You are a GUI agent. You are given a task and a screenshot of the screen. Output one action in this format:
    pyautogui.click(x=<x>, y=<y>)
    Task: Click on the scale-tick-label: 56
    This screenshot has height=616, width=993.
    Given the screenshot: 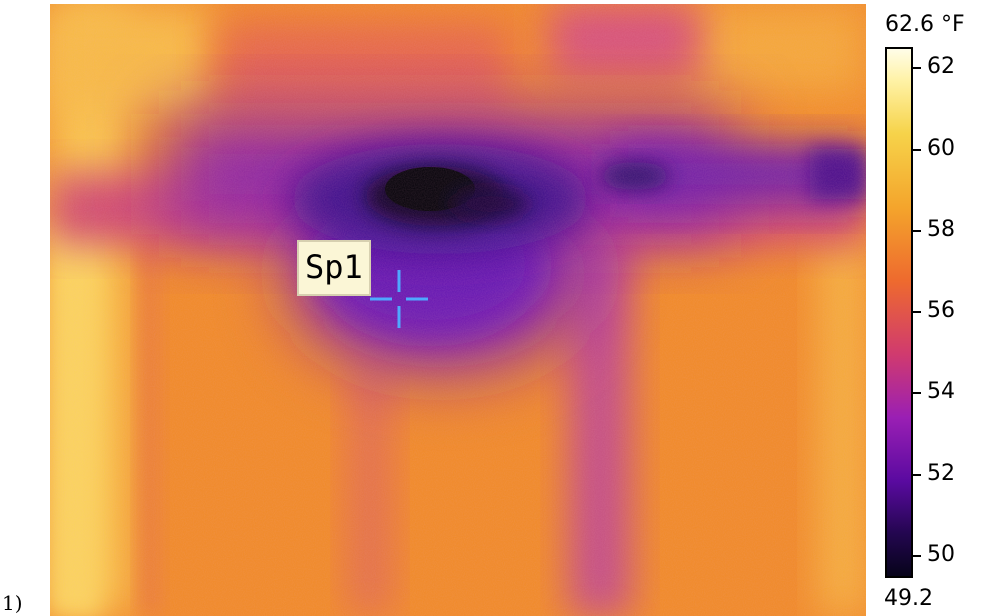 What is the action you would take?
    pyautogui.click(x=941, y=310)
    